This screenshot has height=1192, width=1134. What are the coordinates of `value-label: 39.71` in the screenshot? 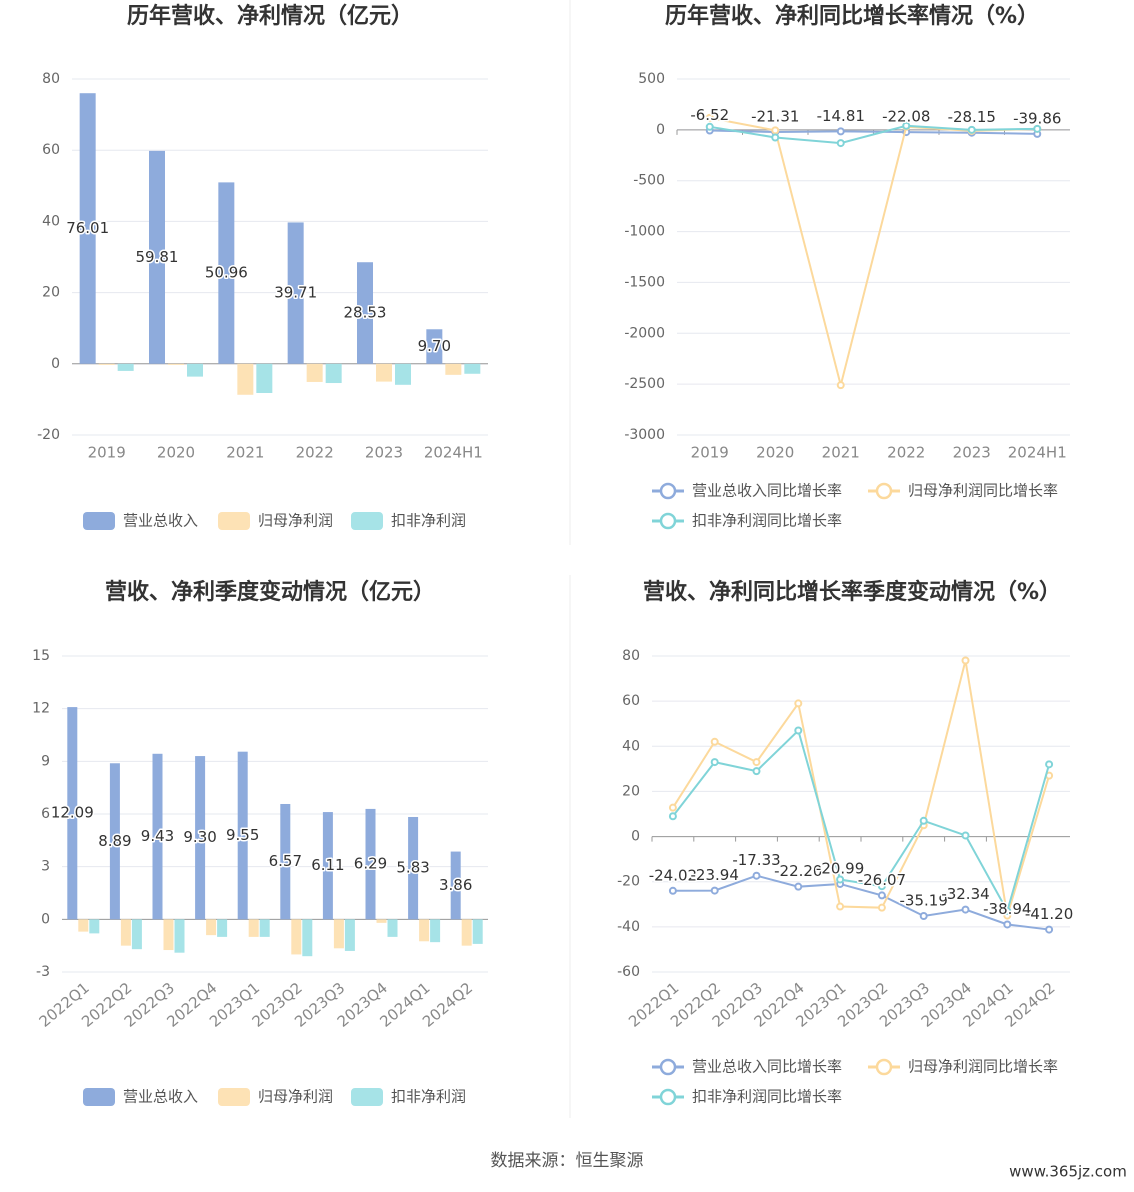 It's located at (295, 293).